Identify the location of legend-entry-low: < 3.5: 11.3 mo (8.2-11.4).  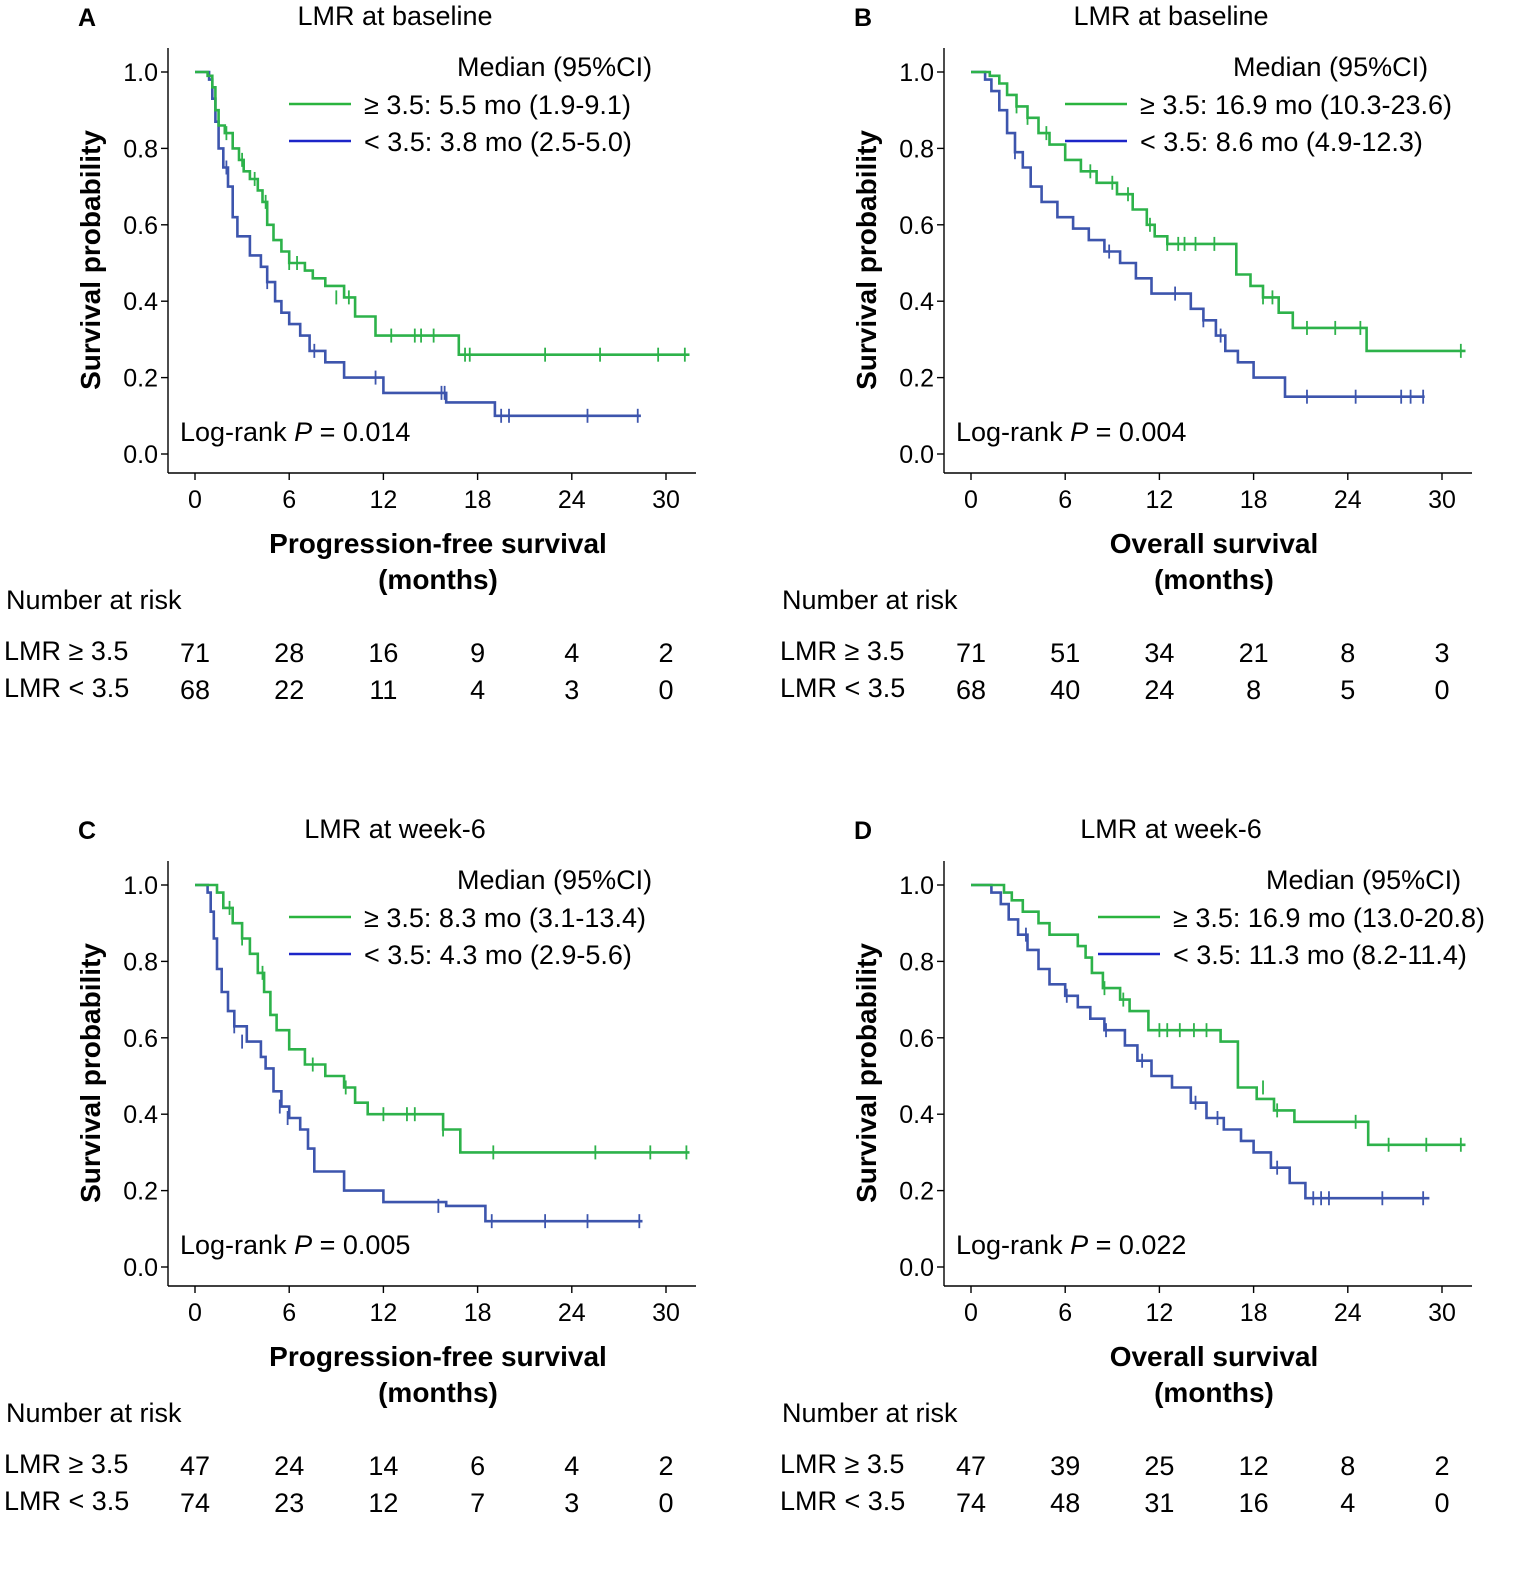
(1320, 955).